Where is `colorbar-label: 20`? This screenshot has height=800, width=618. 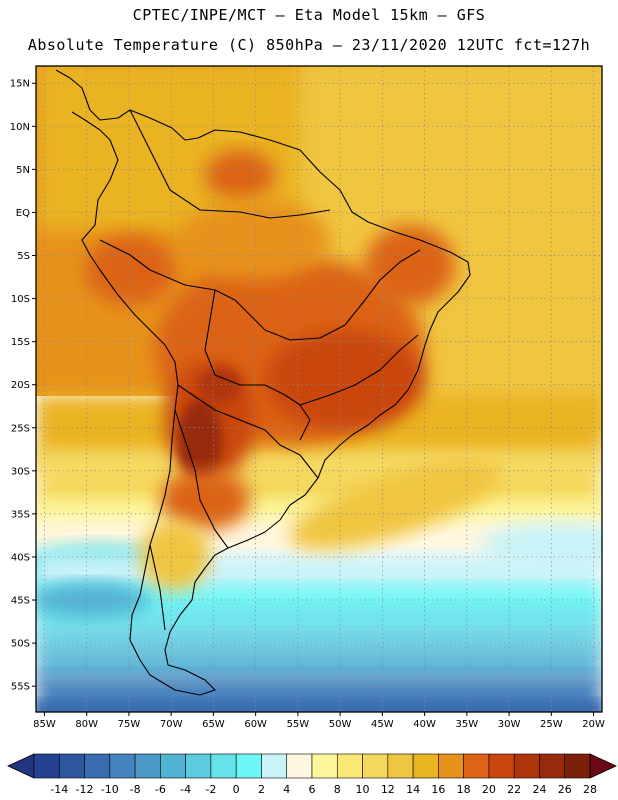
colorbar-label: 20 is located at coordinates (489, 789).